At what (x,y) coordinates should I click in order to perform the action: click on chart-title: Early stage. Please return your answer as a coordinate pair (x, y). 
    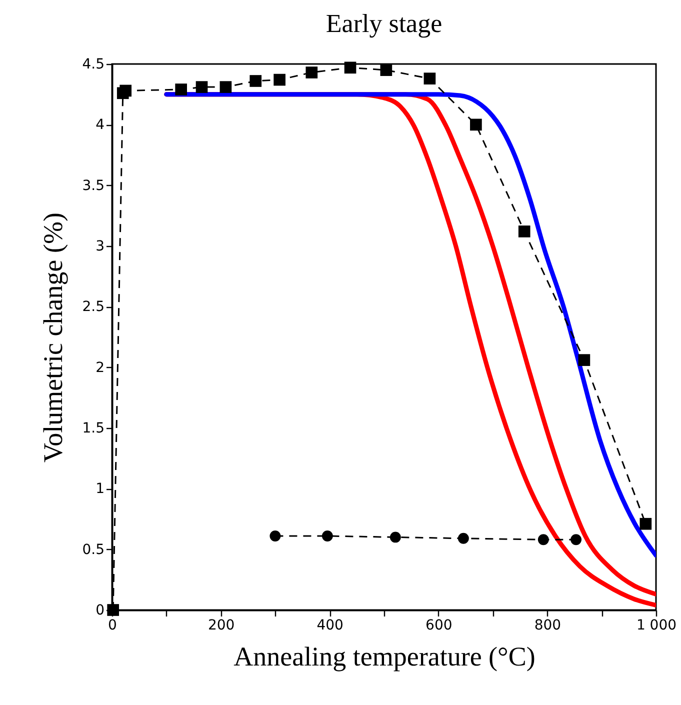
    Looking at the image, I should click on (384, 23).